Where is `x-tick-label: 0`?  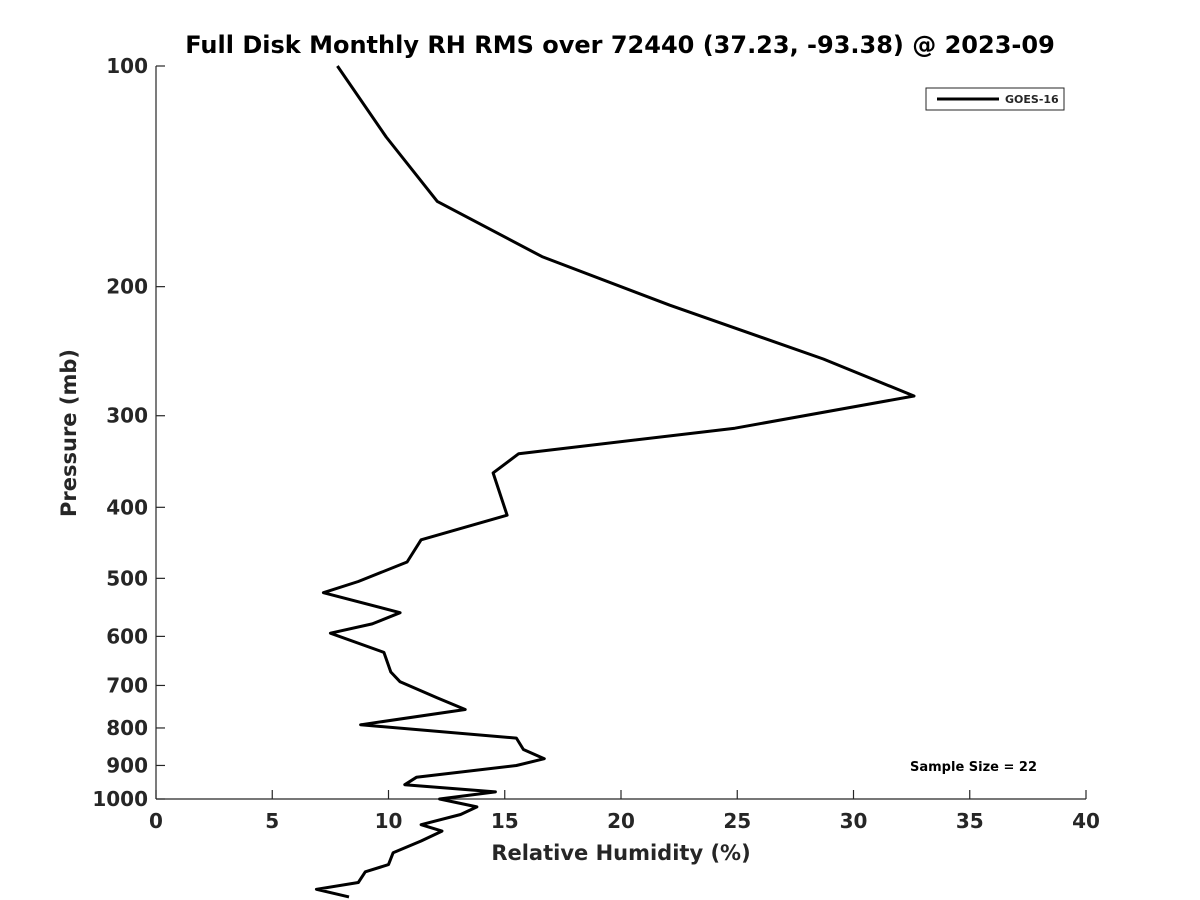
x-tick-label: 0 is located at coordinates (156, 821).